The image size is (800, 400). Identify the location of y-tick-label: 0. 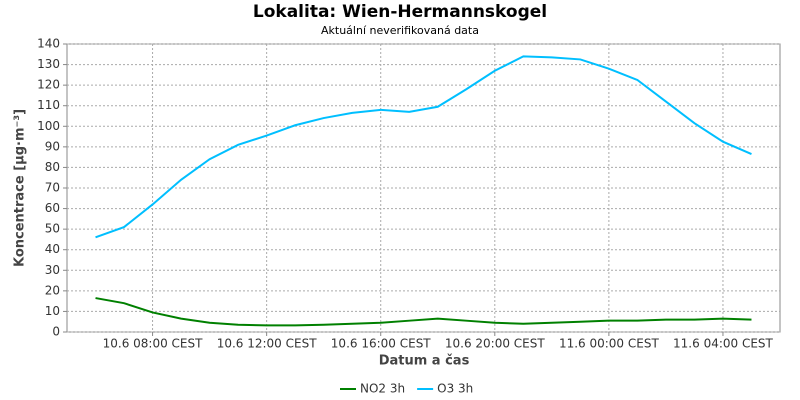
(56, 332).